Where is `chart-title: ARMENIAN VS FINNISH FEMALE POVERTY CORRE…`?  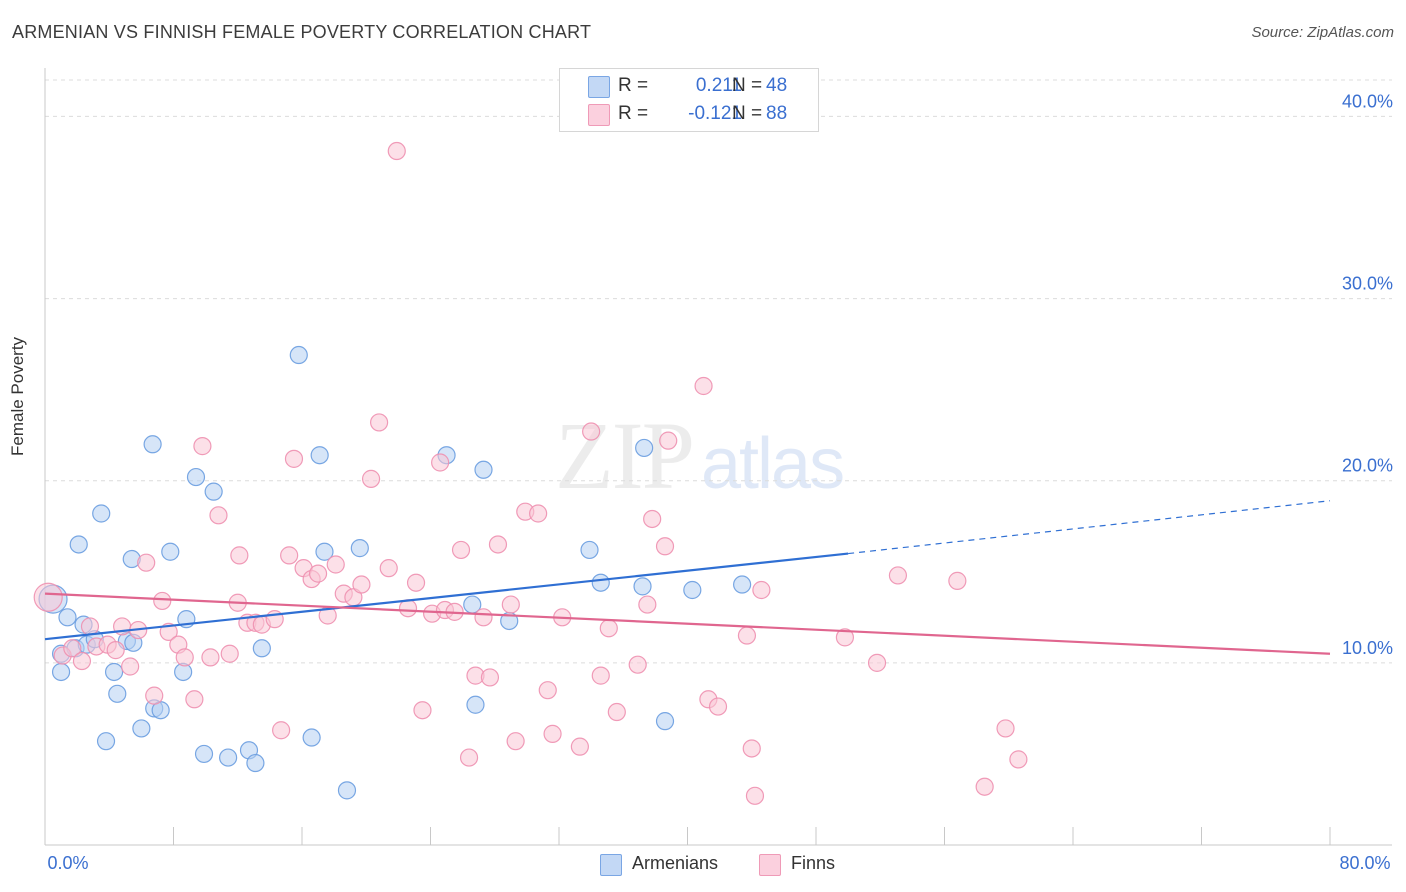
chart-title: ARMENIAN VS FINNISH FEMALE POVERTY CORRE… is located at coordinates (302, 32).